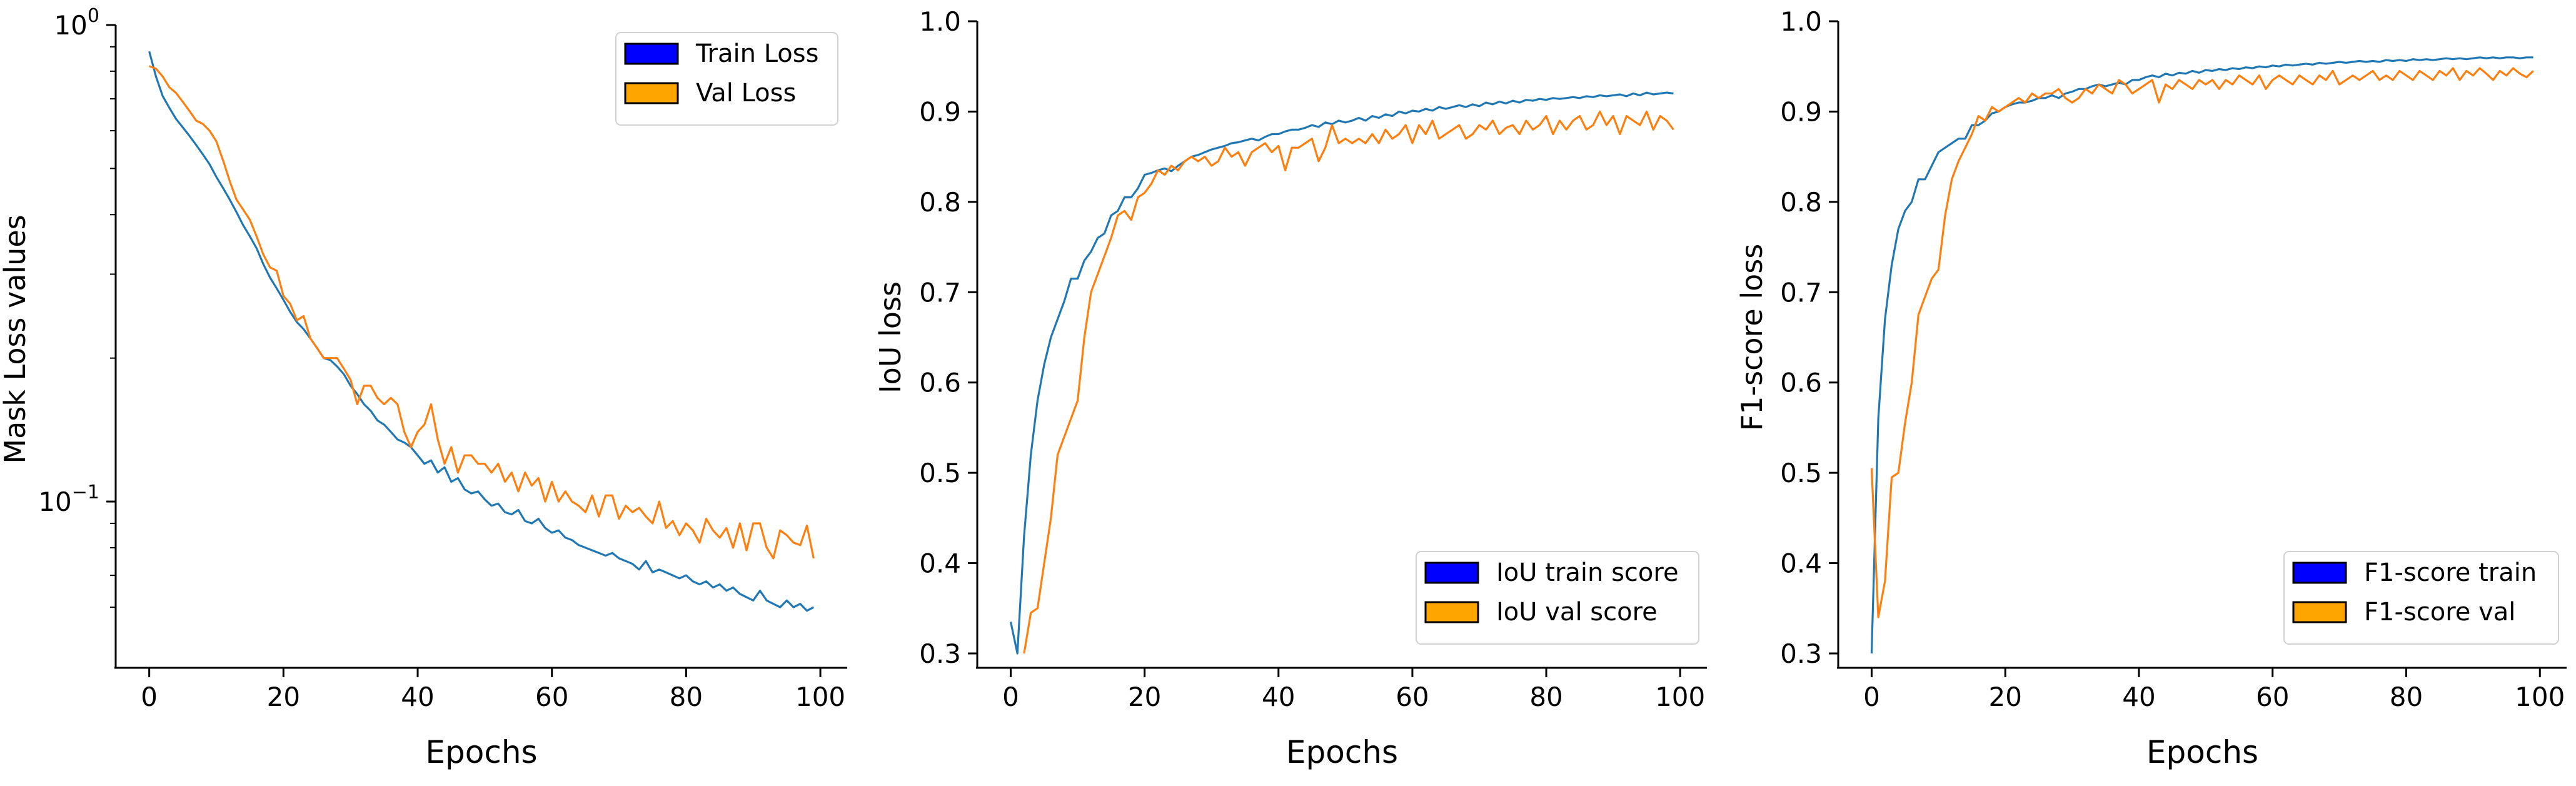  I want to click on y-axis-label: Mask Loss values, so click(16, 338).